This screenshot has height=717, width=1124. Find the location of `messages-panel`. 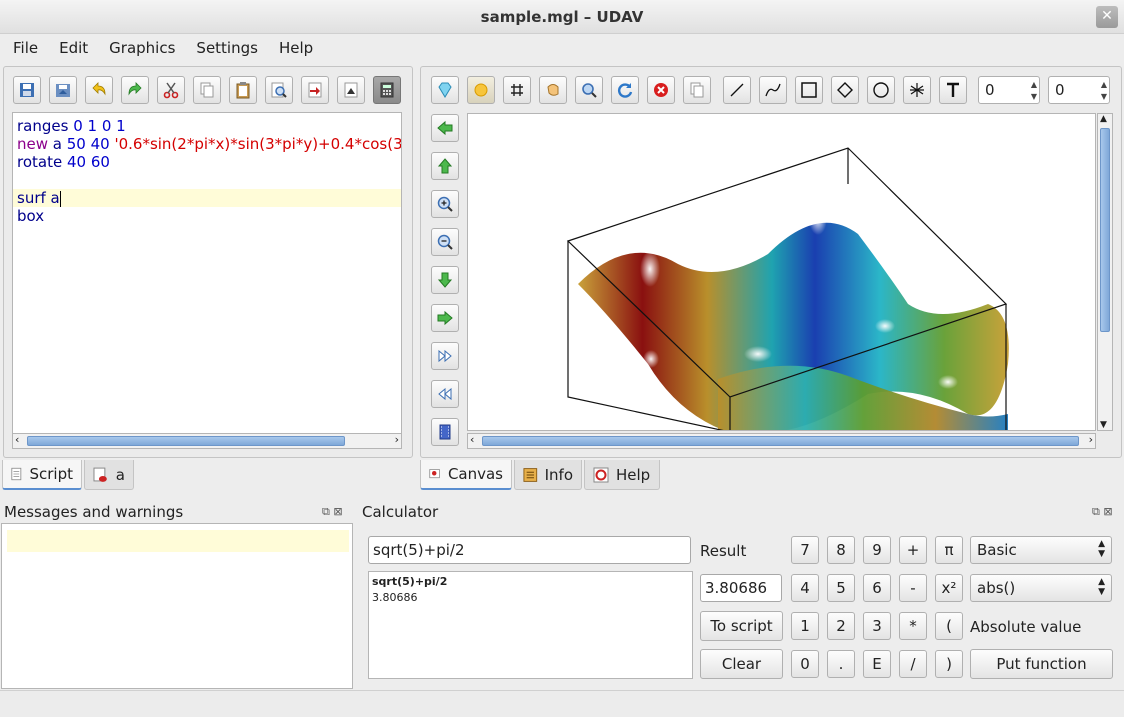

messages-panel is located at coordinates (177, 606).